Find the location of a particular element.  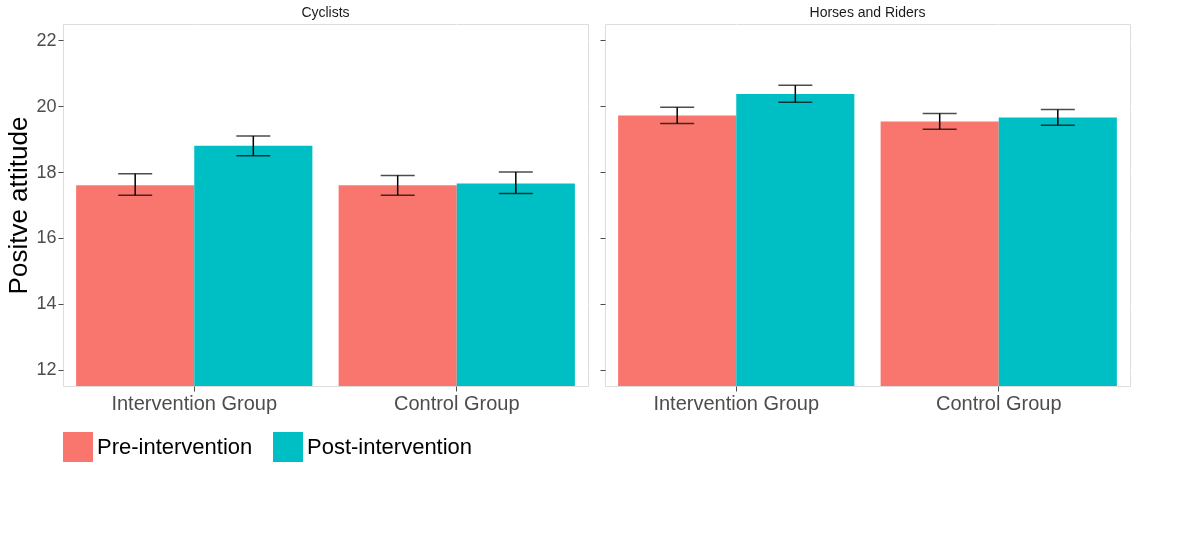

legend-label: Post-intervention is located at coordinates (390, 446).